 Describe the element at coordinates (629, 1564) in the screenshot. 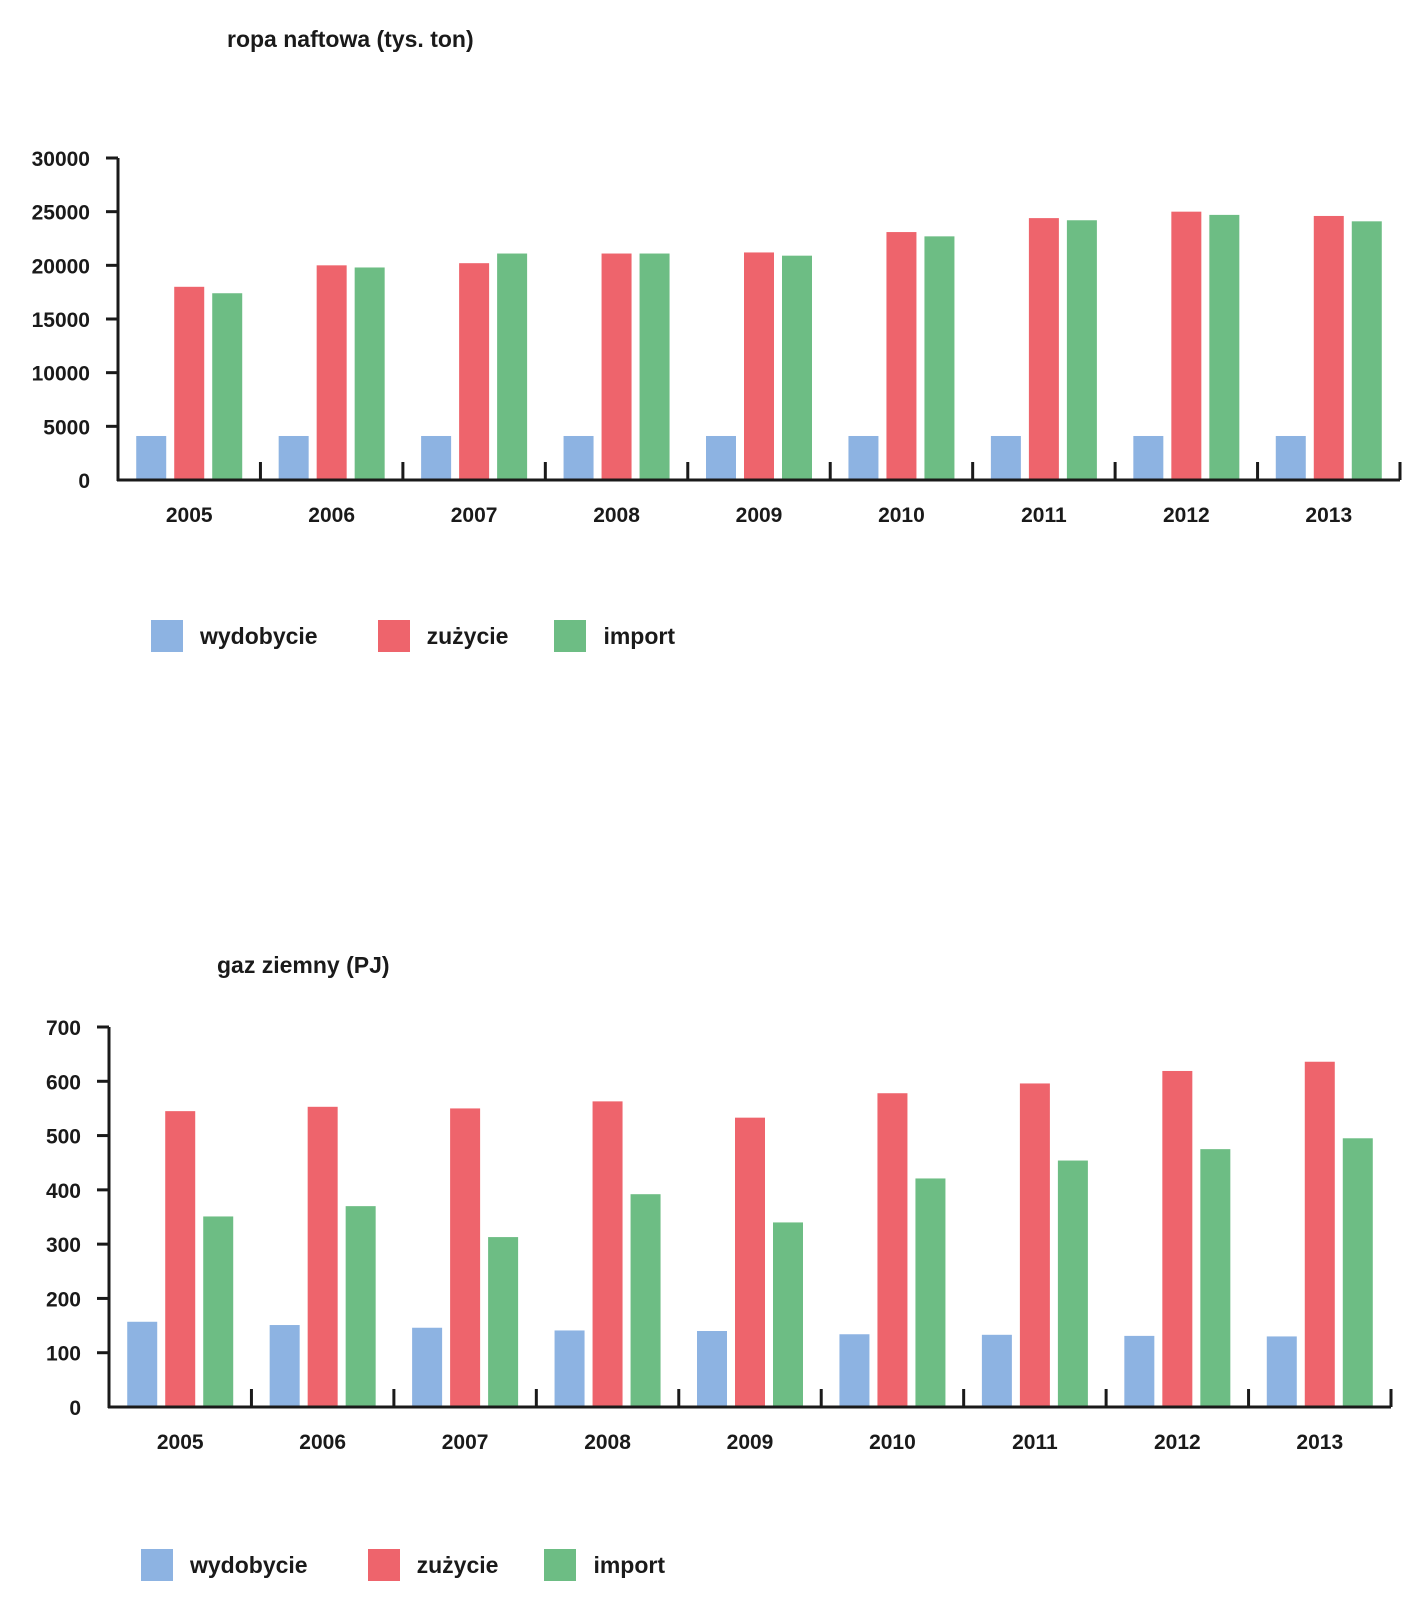

I see `legend-label: import` at that location.